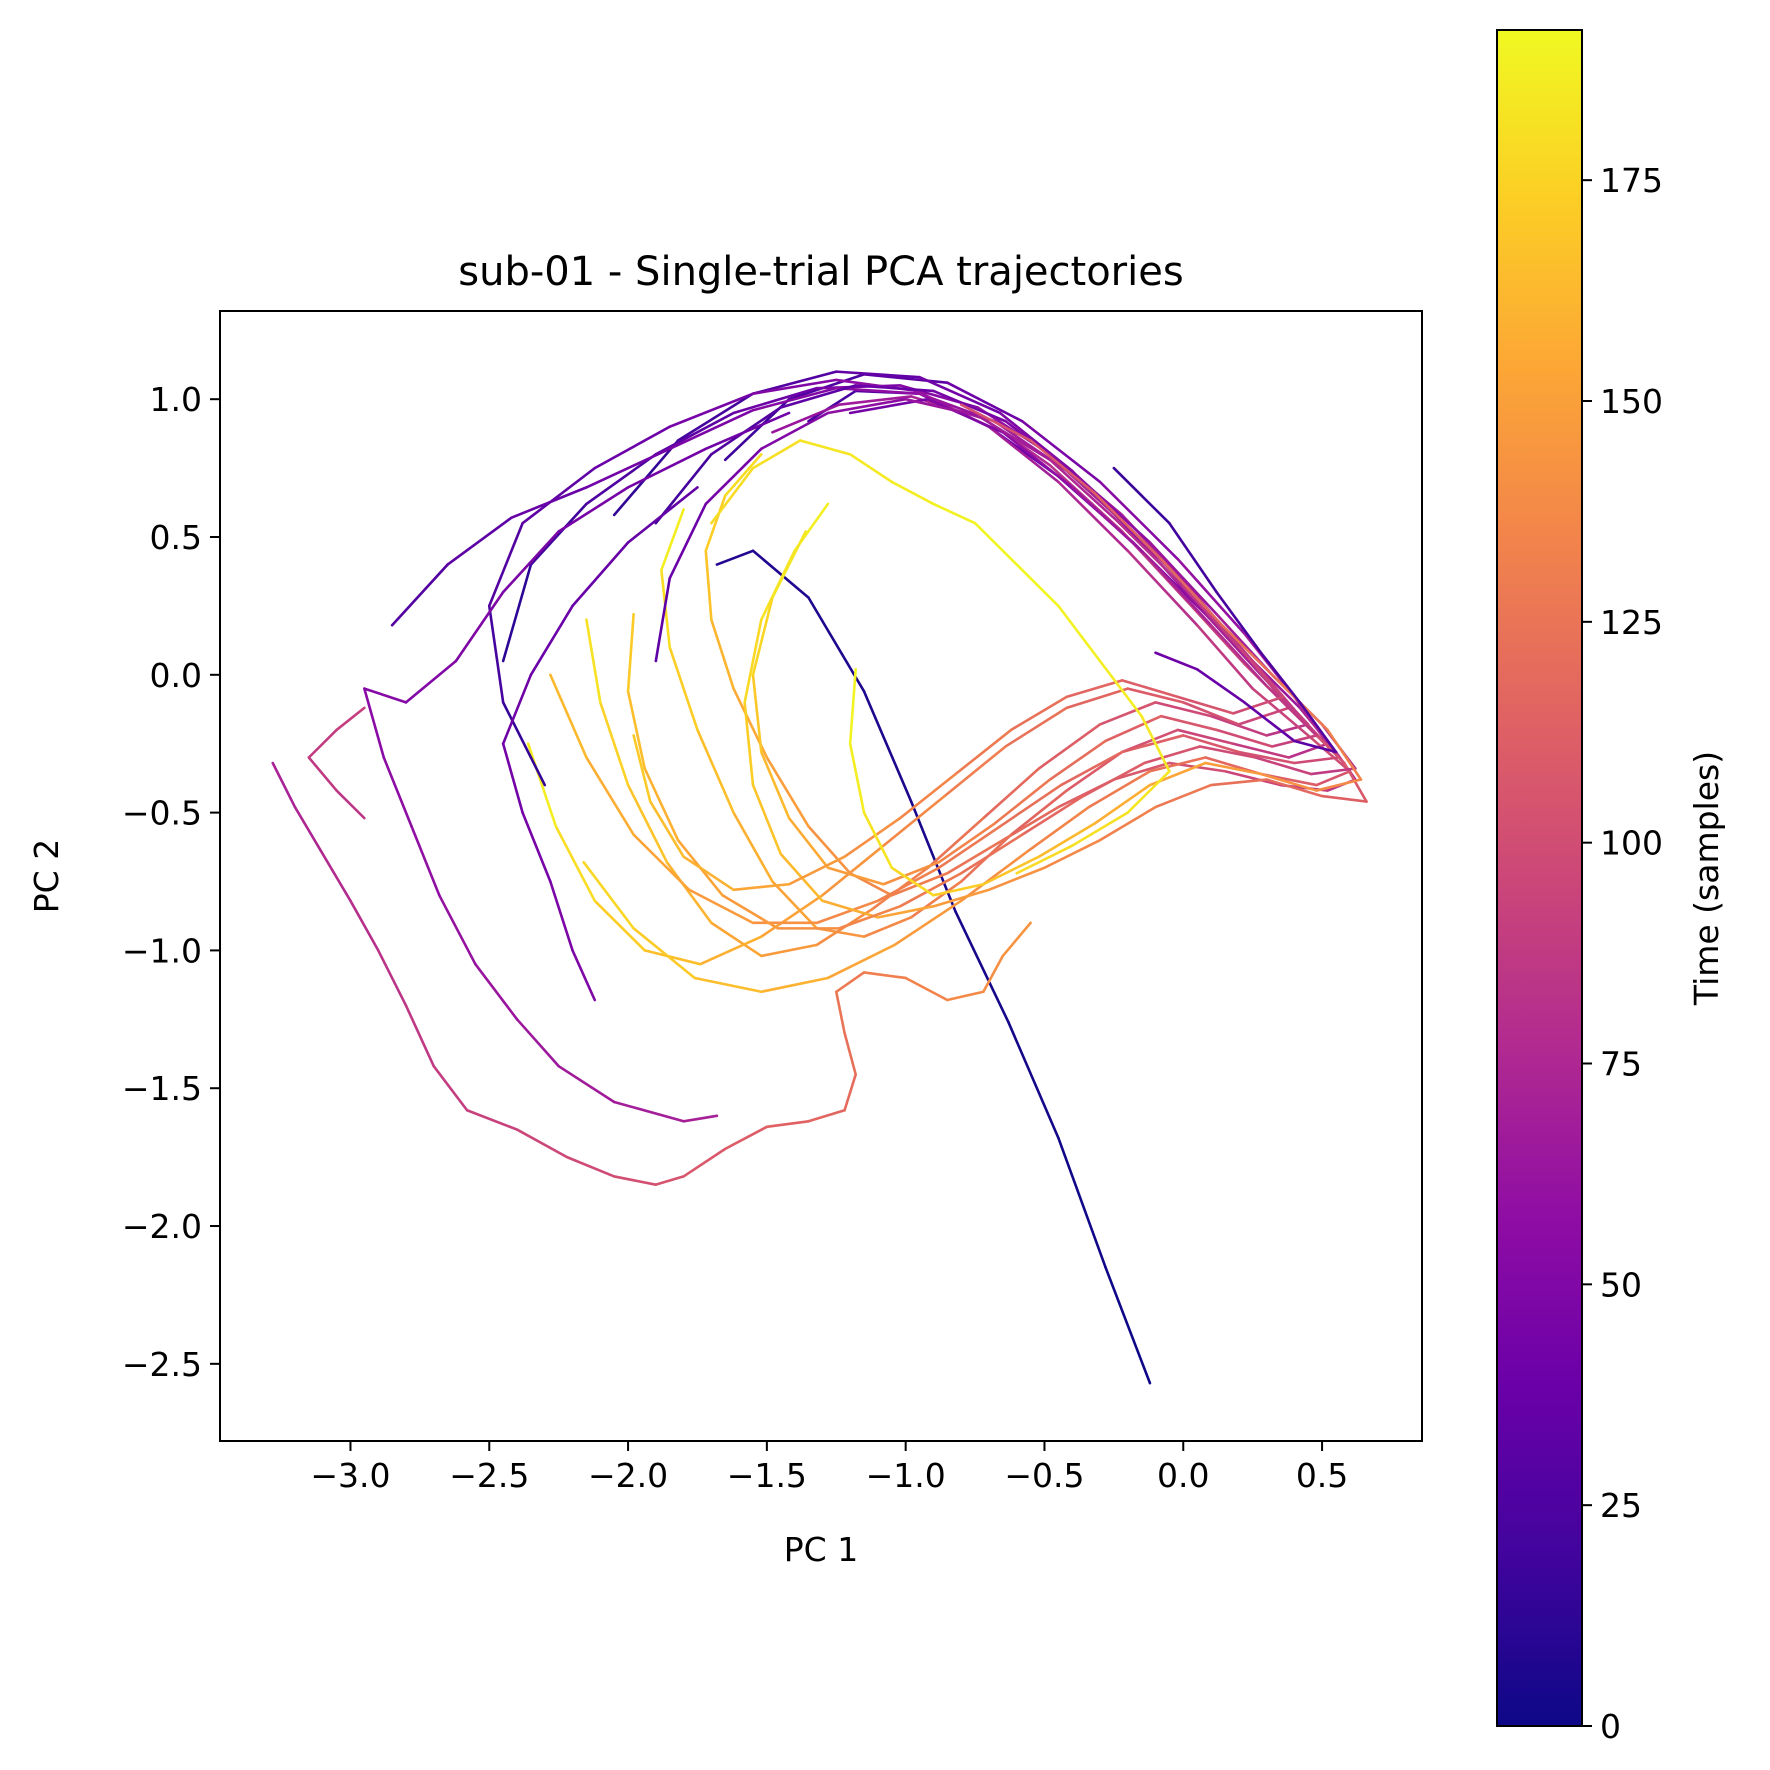  I want to click on x-tick-label: −1.5, so click(767, 1475).